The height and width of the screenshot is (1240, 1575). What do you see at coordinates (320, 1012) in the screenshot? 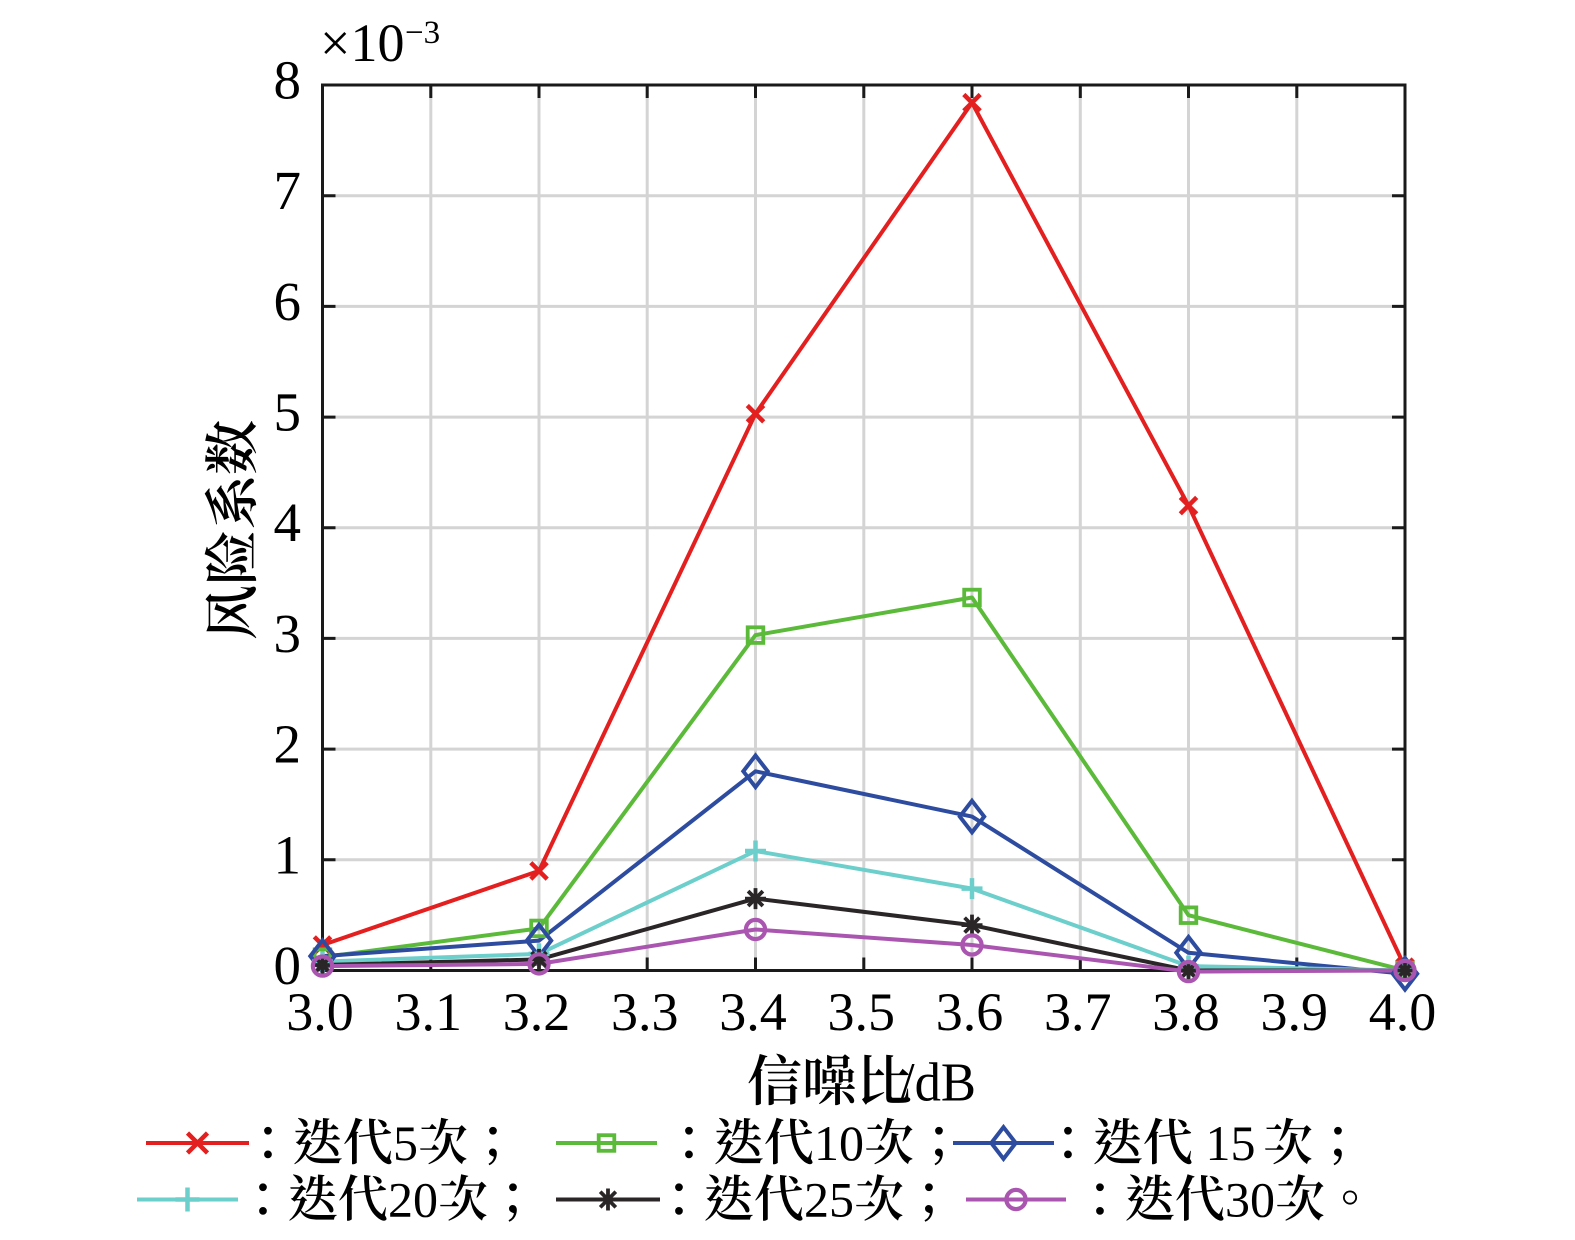
I see `svg-text: 3.0` at bounding box center [320, 1012].